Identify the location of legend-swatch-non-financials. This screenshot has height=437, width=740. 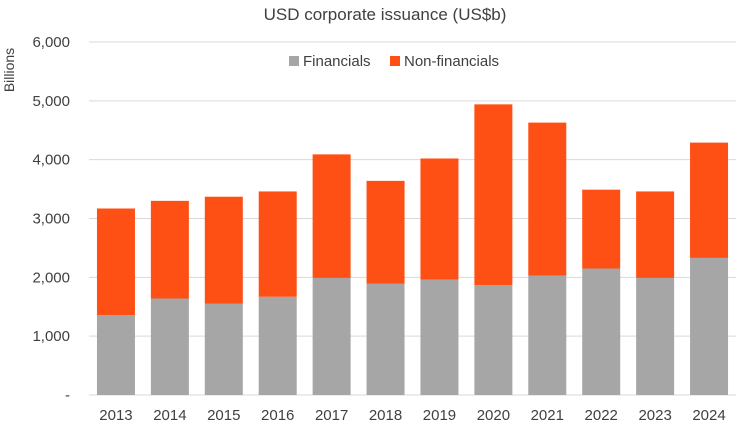
(395, 61).